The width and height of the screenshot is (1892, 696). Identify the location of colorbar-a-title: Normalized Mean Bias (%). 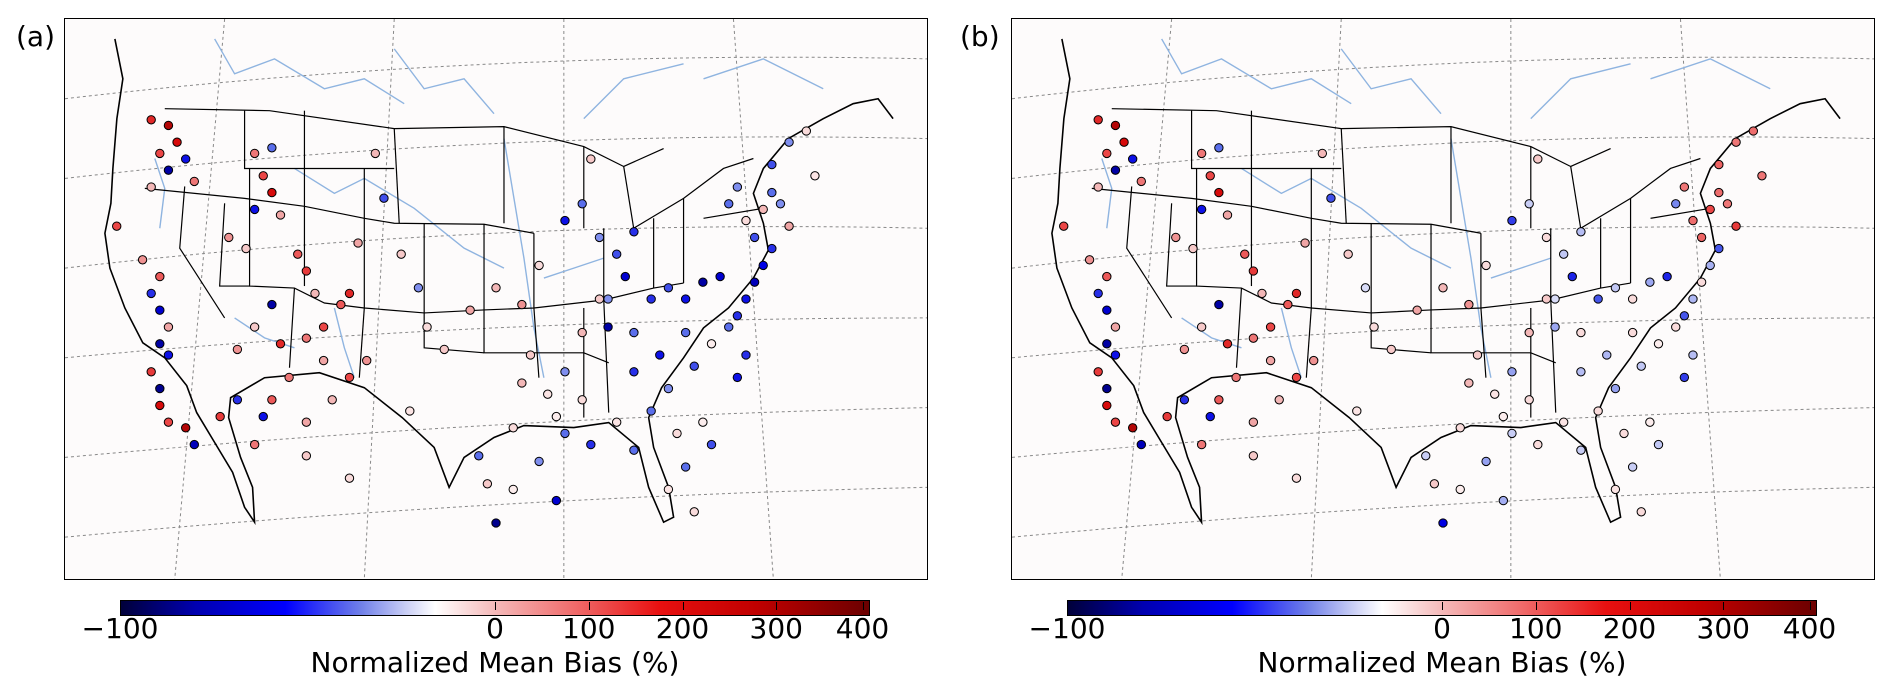
(495, 662).